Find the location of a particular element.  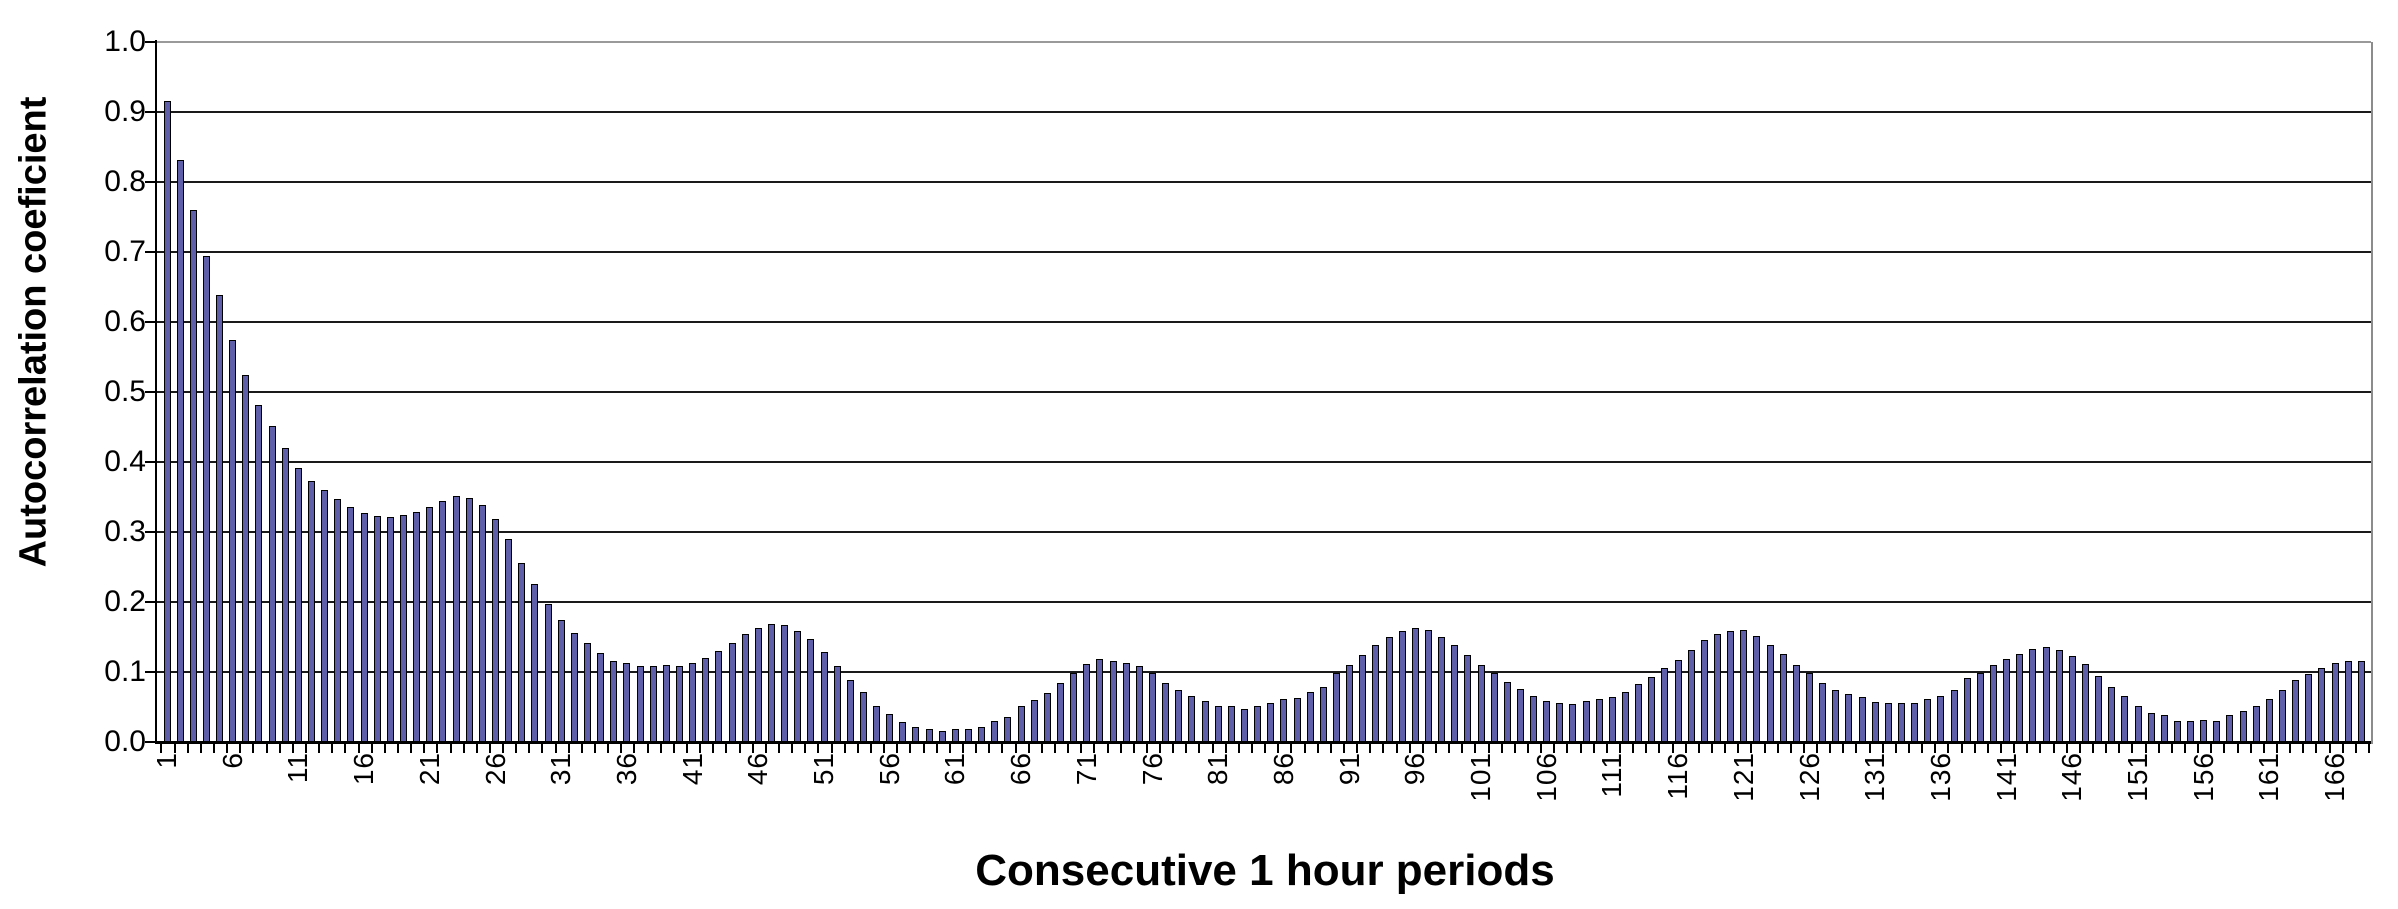

x-tick-label: 96 is located at coordinates (1415, 769).